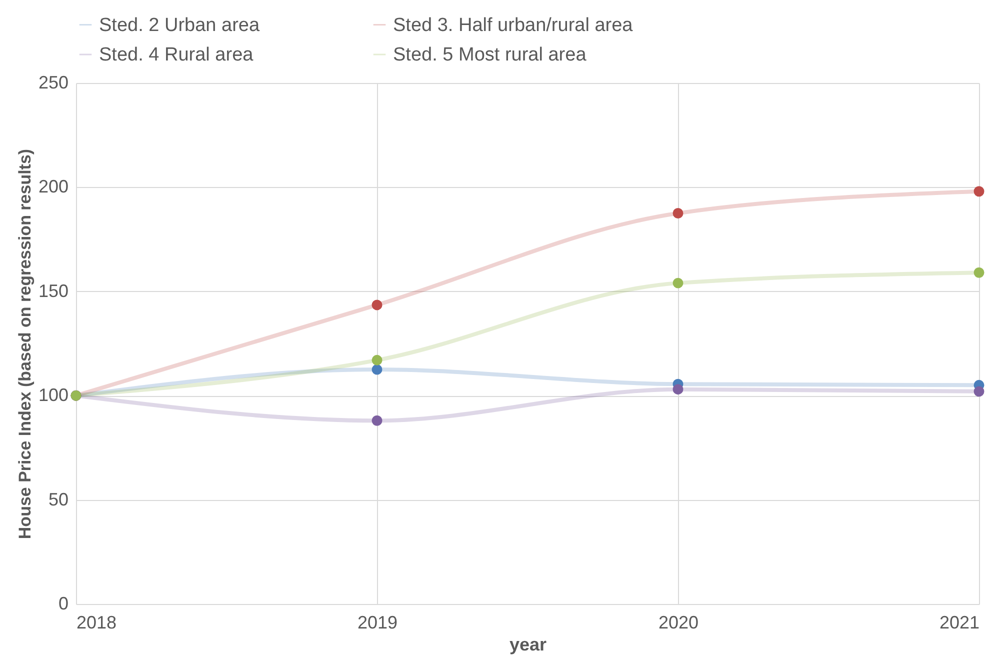 The width and height of the screenshot is (1000, 669). Describe the element at coordinates (176, 55) in the screenshot. I see `legend-label: Sted. 4 Rural area` at that location.